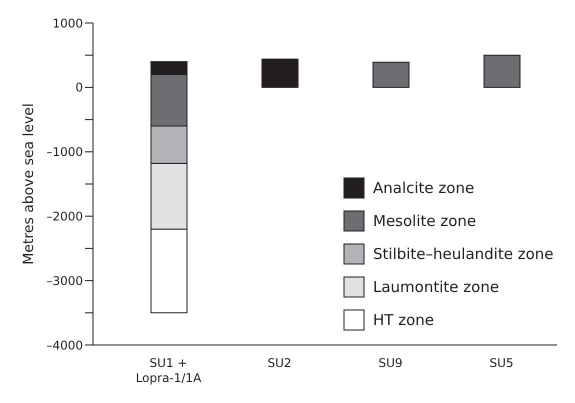  I want to click on legend-label: Mesolite zone, so click(424, 221).